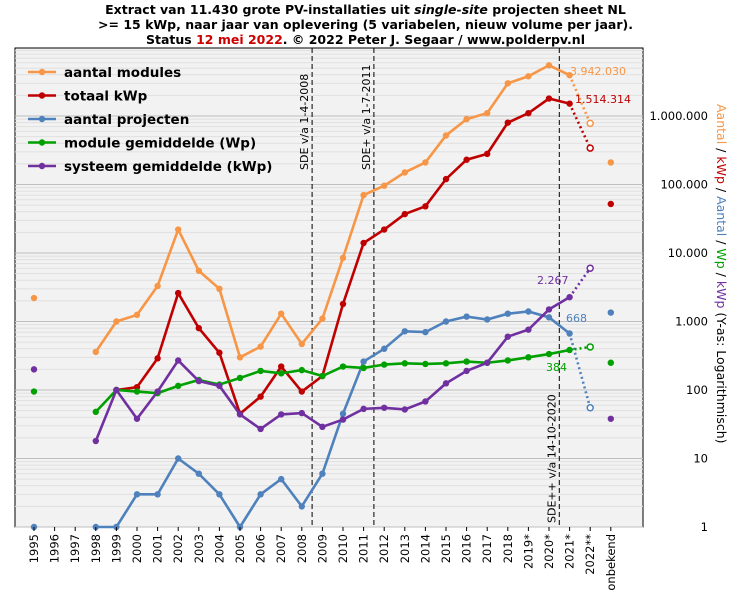 The width and height of the screenshot is (731, 599). Describe the element at coordinates (721, 295) in the screenshot. I see `y-axis-label-part: kWp` at that location.